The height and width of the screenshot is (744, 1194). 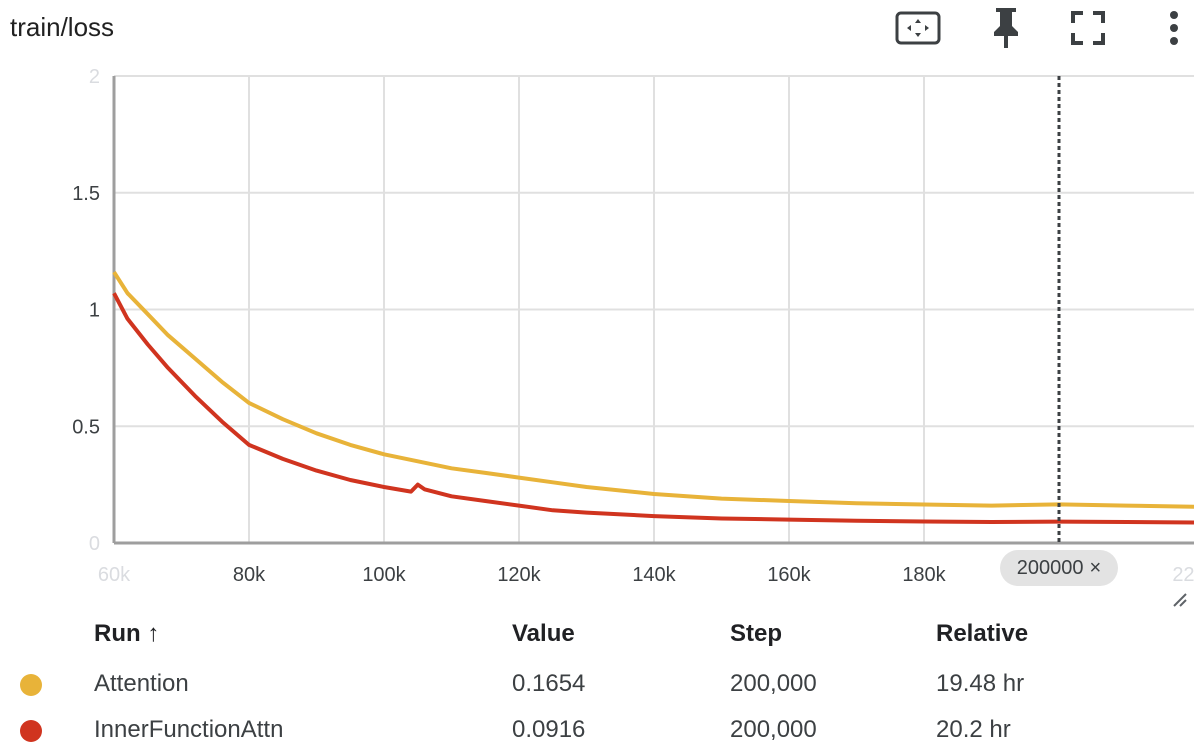 What do you see at coordinates (1050, 567) in the screenshot?
I see `step-chip-label: 200000` at bounding box center [1050, 567].